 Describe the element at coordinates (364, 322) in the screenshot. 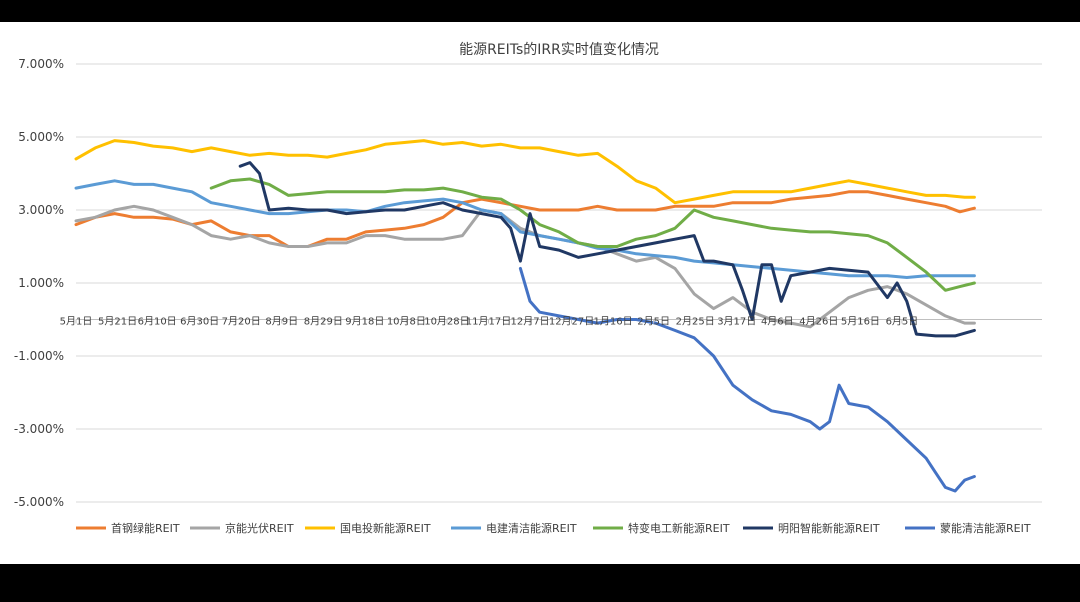

I see `x-tick-label: 9月18日` at that location.